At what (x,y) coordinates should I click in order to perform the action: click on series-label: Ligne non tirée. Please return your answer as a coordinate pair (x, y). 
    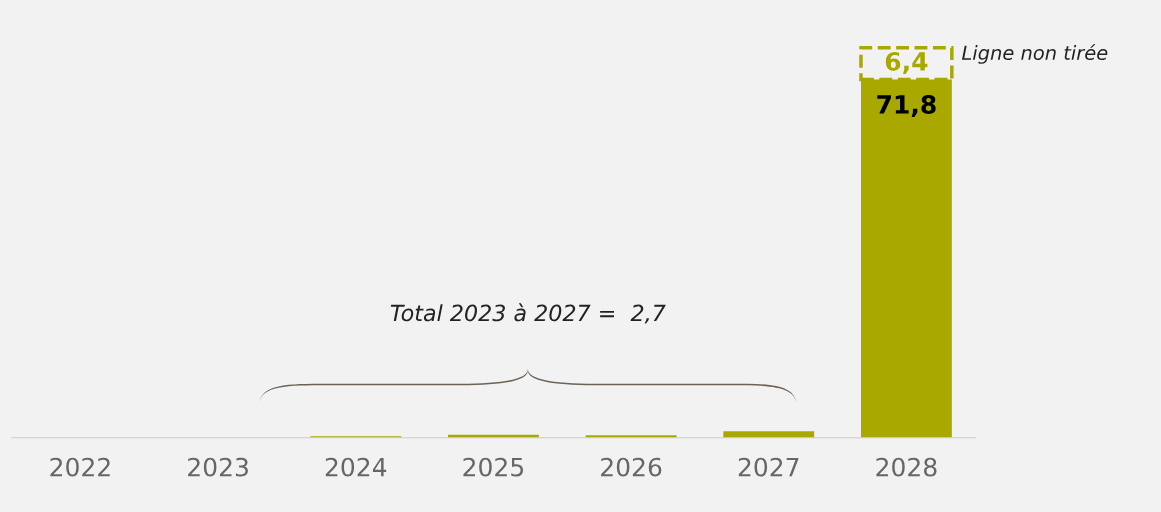
    Looking at the image, I should click on (1035, 54).